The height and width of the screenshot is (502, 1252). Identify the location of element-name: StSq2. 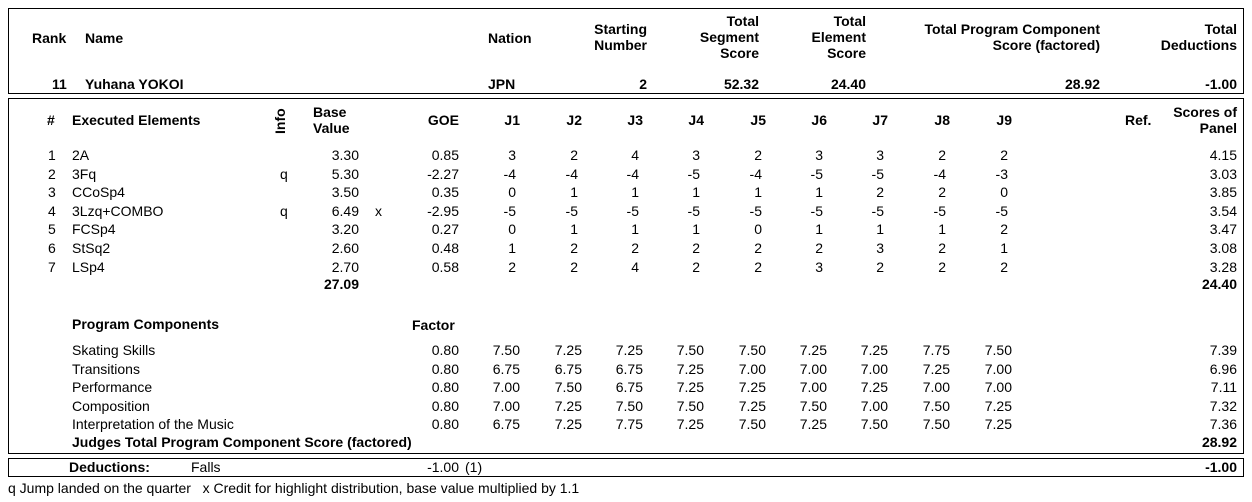
(91, 248).